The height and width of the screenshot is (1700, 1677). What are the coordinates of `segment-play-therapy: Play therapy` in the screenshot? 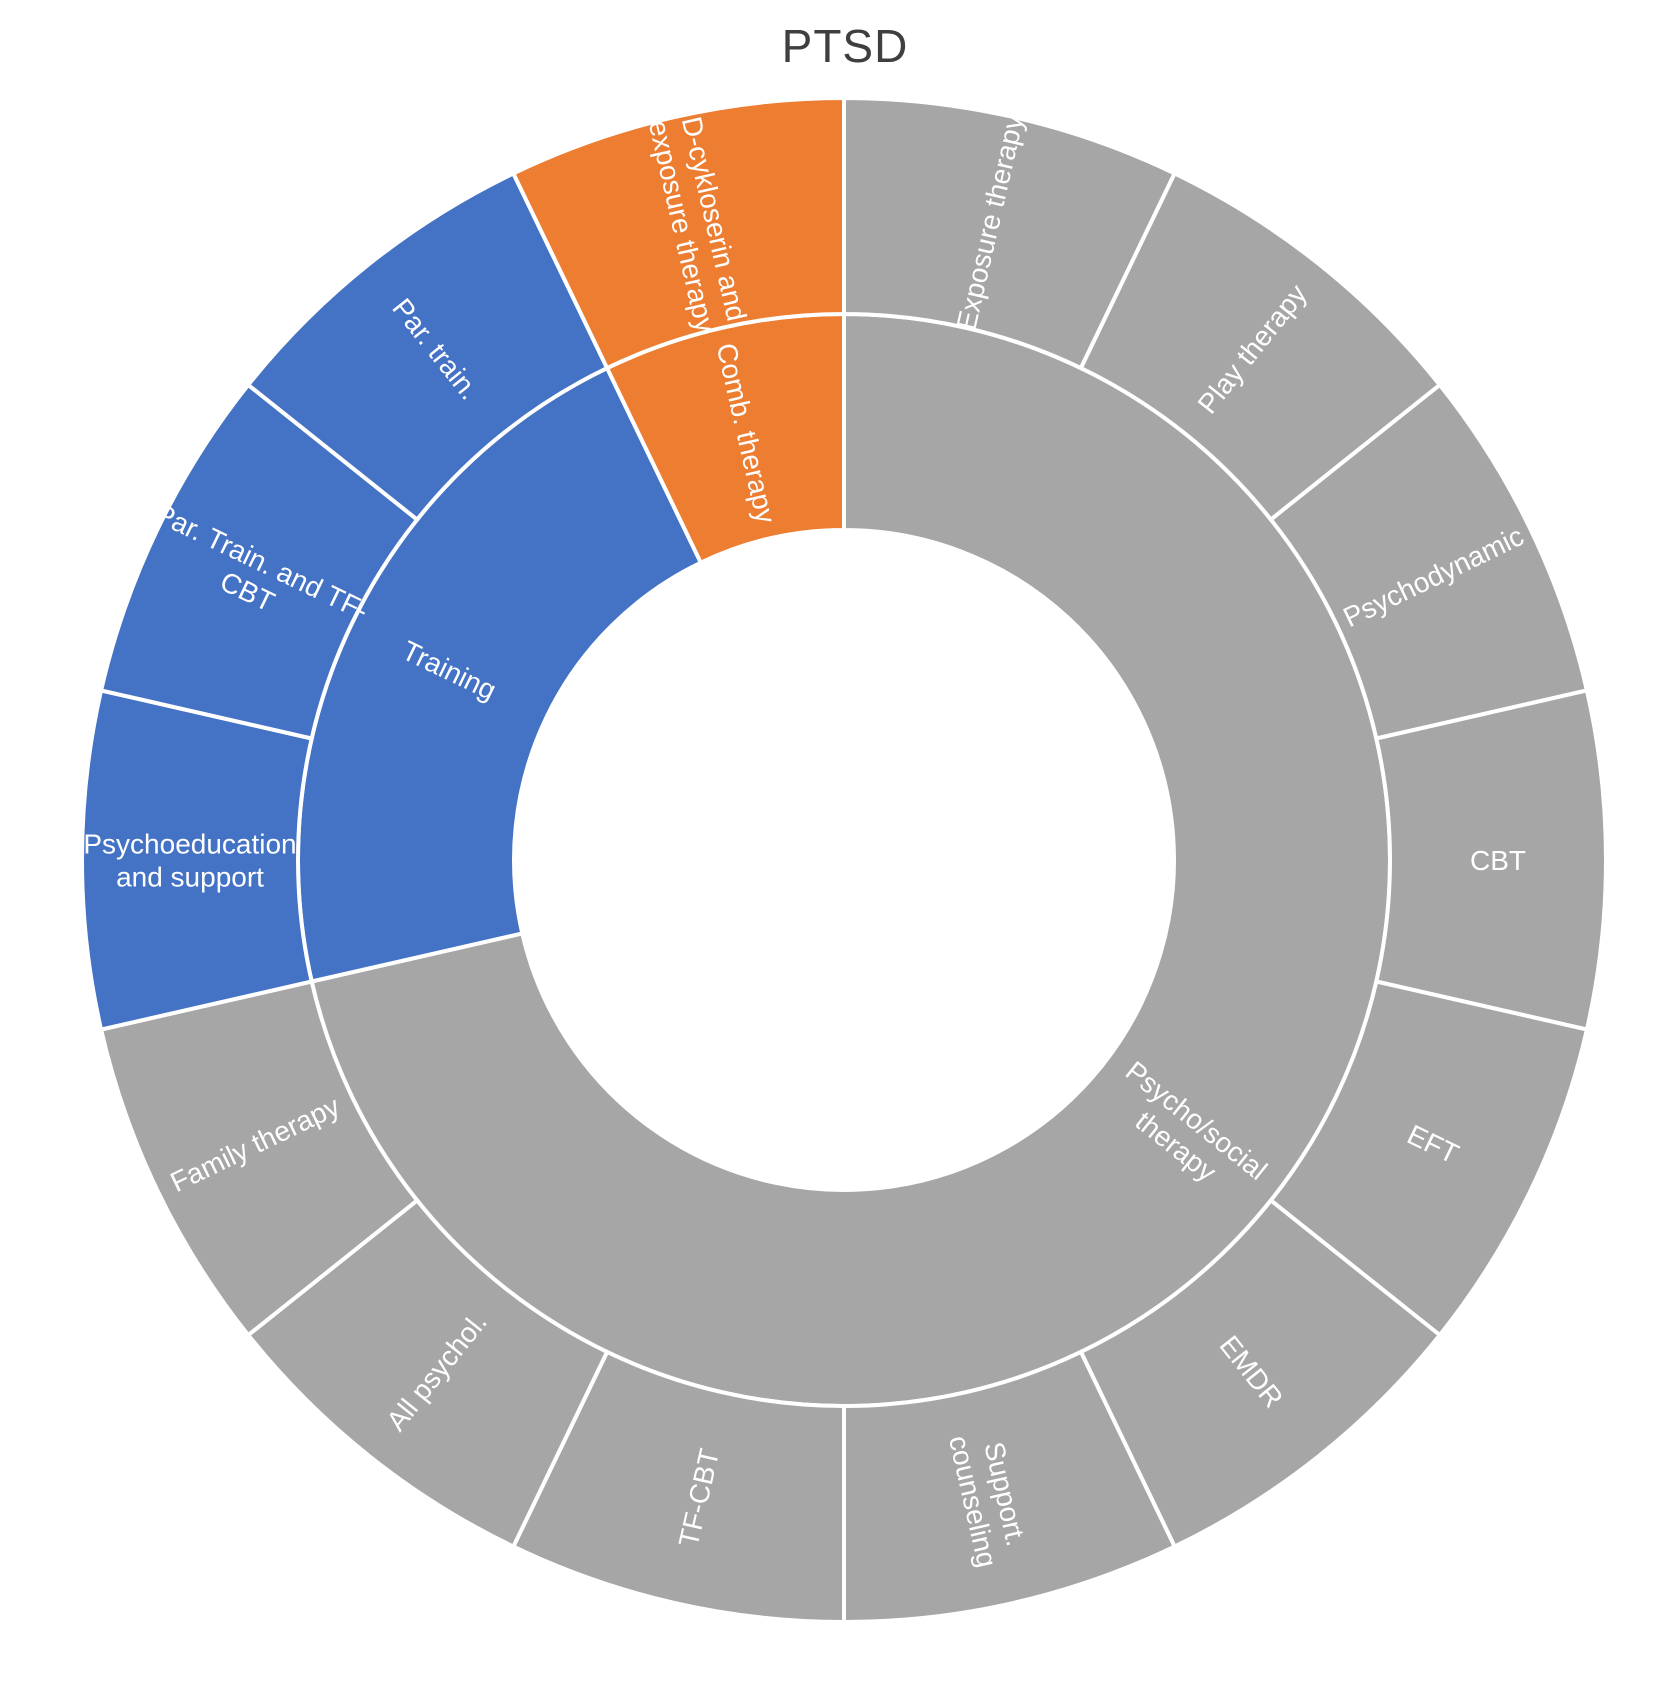 It's located at (1260, 346).